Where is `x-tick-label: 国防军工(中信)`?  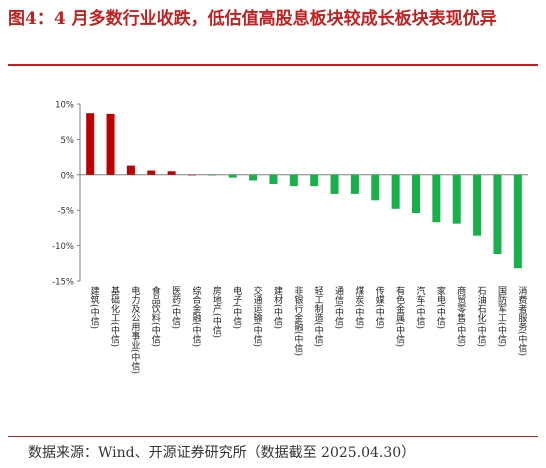
x-tick-label: 国防军工(中信) is located at coordinates (501, 316).